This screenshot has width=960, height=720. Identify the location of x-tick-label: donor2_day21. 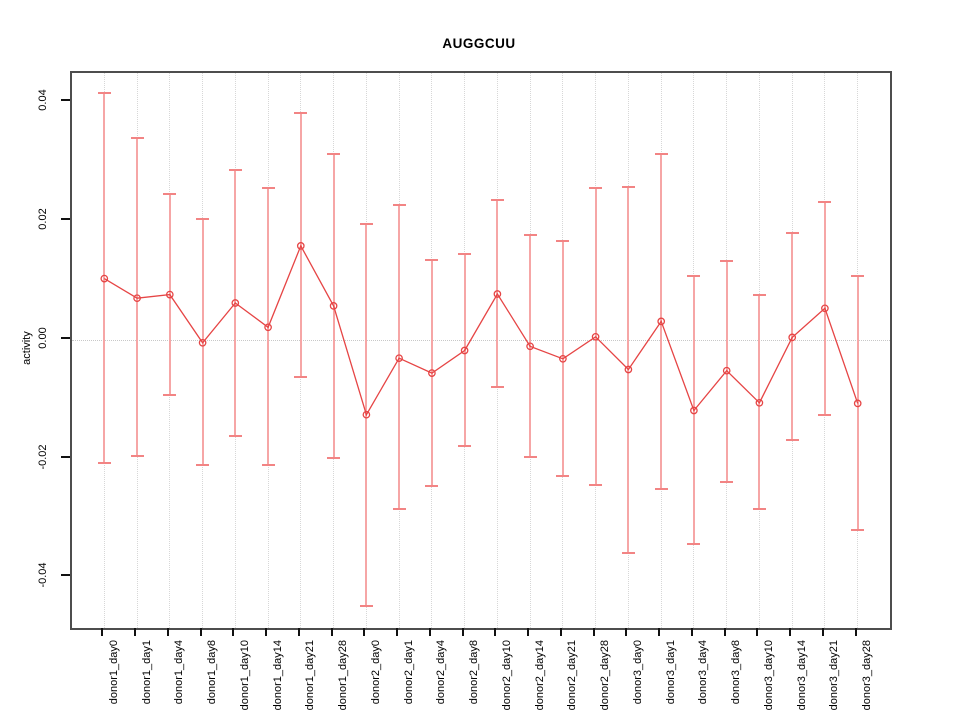
(572, 675).